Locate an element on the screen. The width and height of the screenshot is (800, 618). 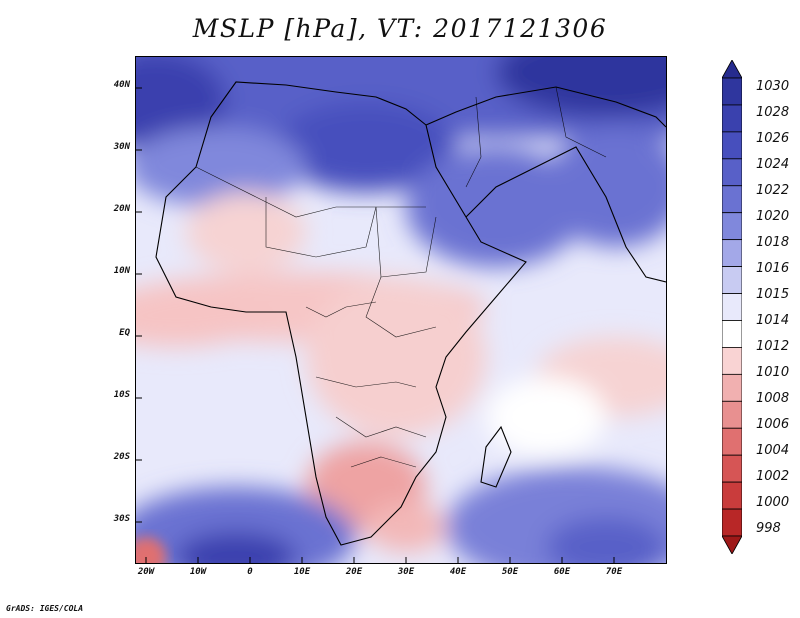
colorbar-label: 1028 is located at coordinates (773, 112).